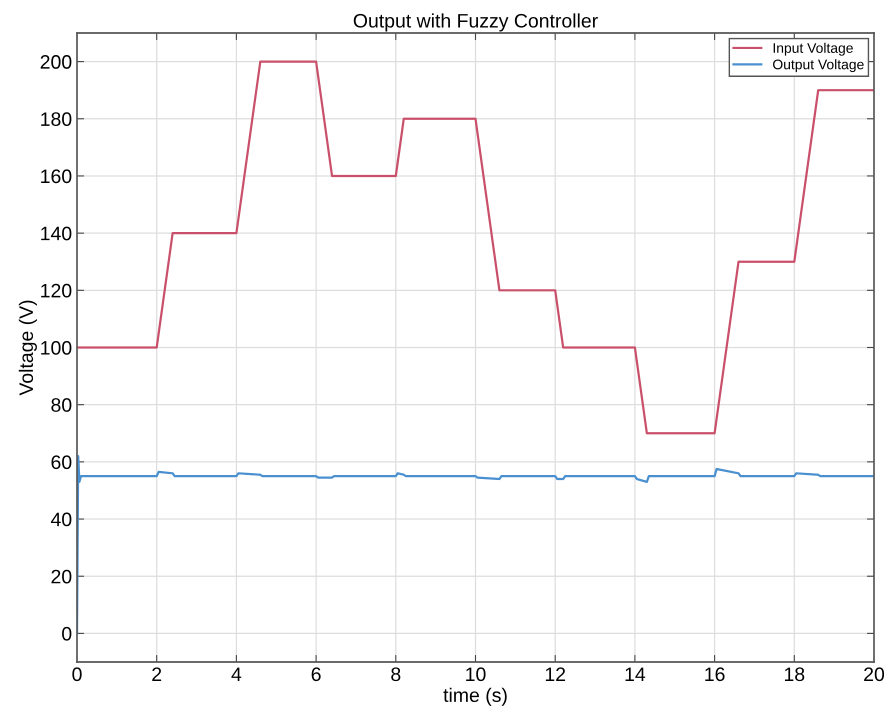 The image size is (891, 718). What do you see at coordinates (56, 176) in the screenshot?
I see `y-tick-label: 160` at bounding box center [56, 176].